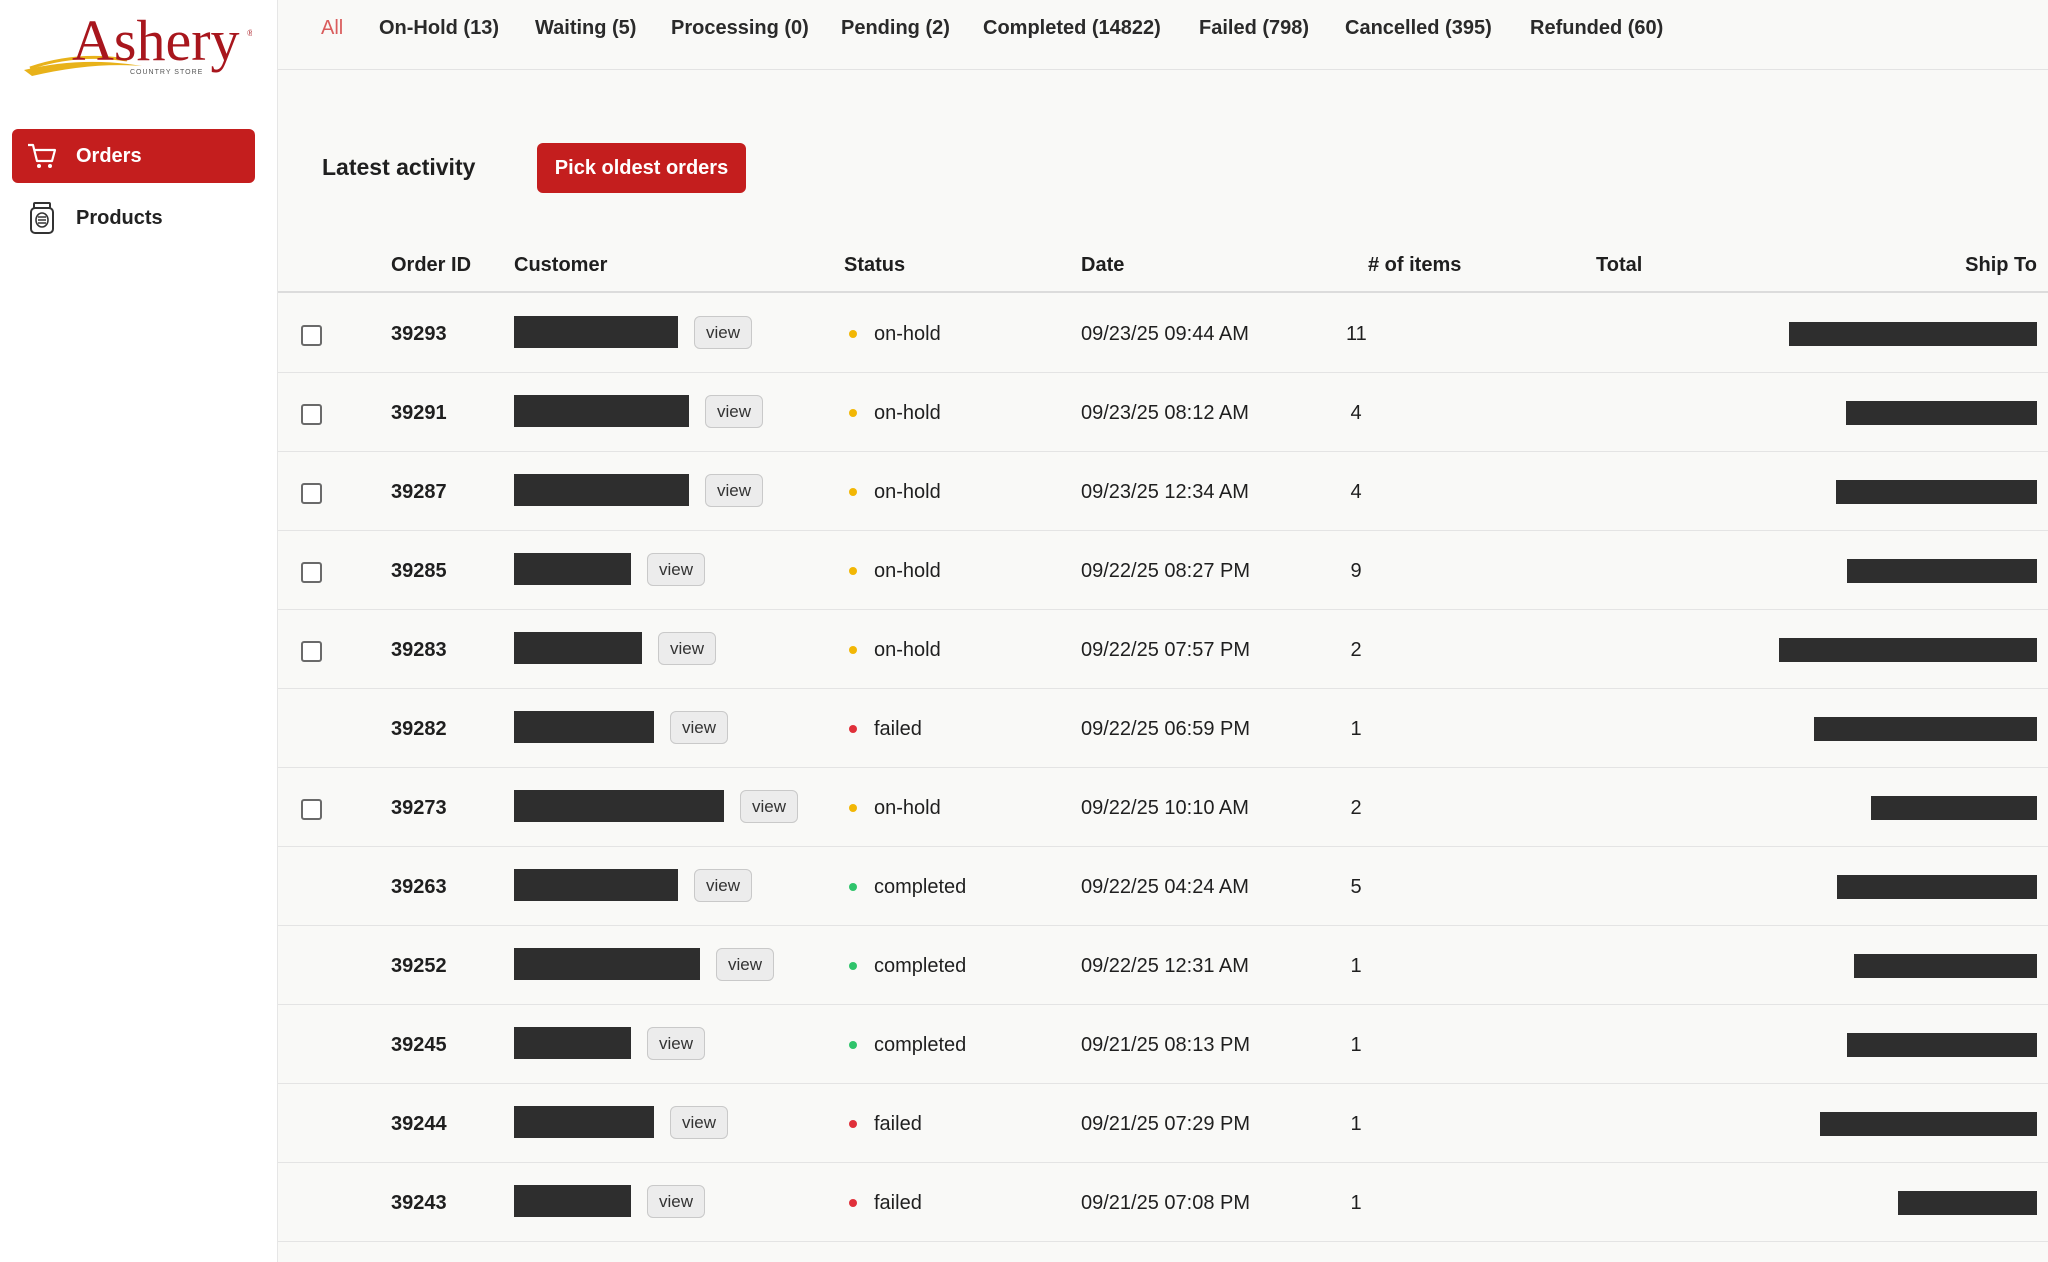  What do you see at coordinates (332, 28) in the screenshot?
I see `tab-all: All` at bounding box center [332, 28].